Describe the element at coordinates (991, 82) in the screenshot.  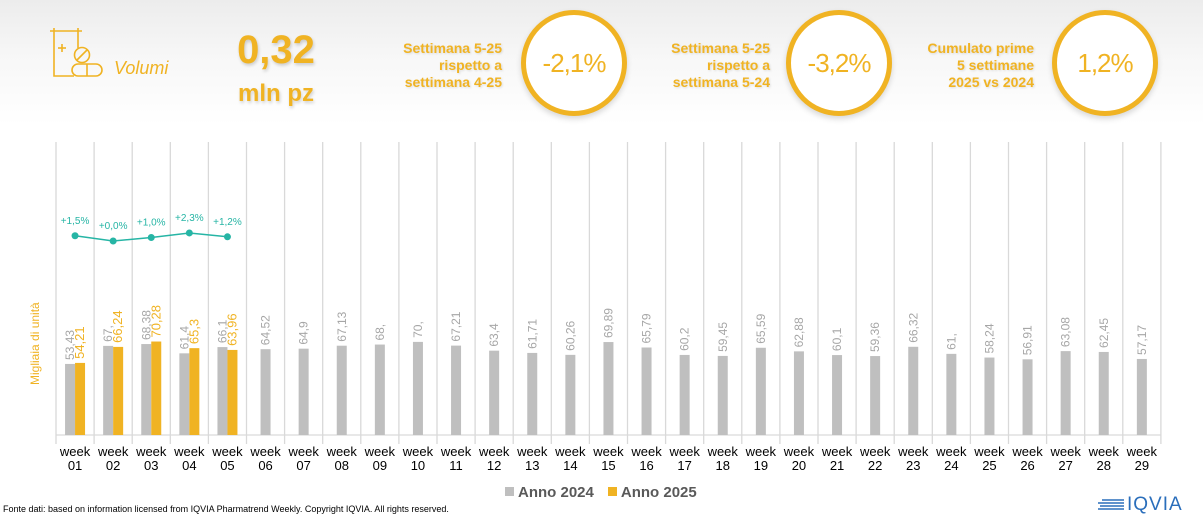
I see `kpi-label-line: 2025 vs 2024` at that location.